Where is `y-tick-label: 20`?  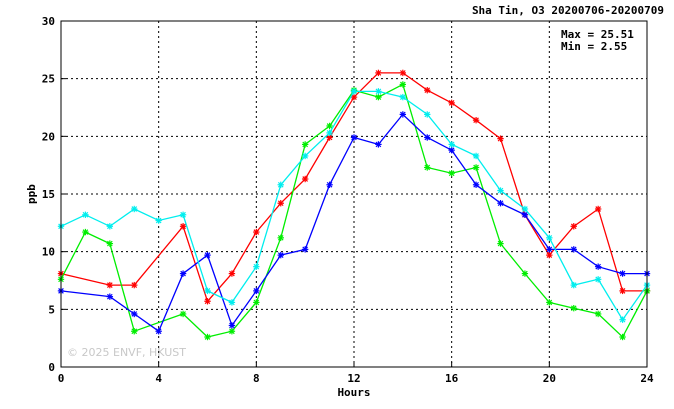 y-tick-label: 20 is located at coordinates (48, 136).